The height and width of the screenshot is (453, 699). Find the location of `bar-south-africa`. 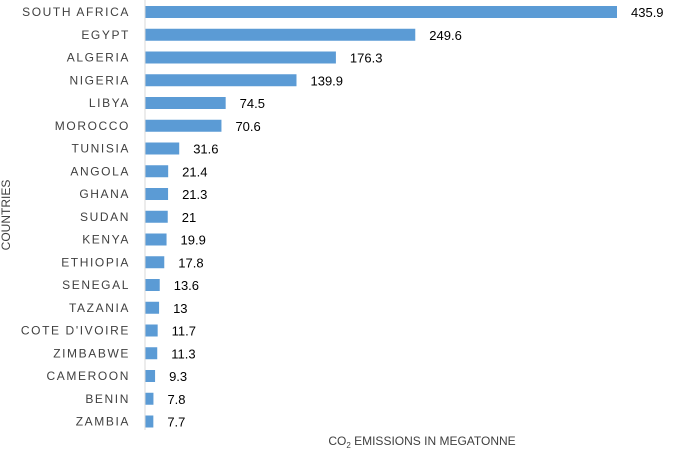

bar-south-africa is located at coordinates (381, 12).